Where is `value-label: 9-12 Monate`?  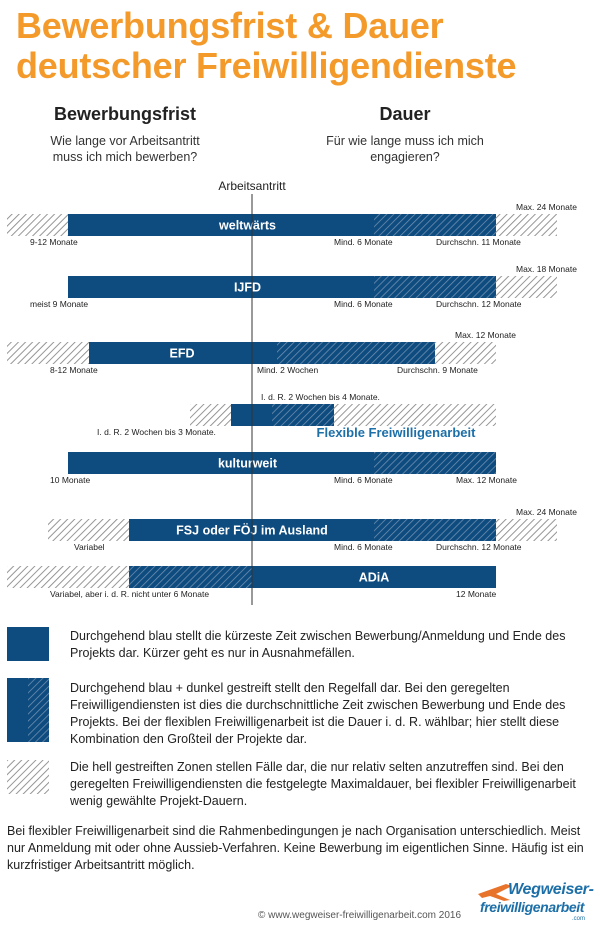
value-label: 9-12 Monate is located at coordinates (54, 242).